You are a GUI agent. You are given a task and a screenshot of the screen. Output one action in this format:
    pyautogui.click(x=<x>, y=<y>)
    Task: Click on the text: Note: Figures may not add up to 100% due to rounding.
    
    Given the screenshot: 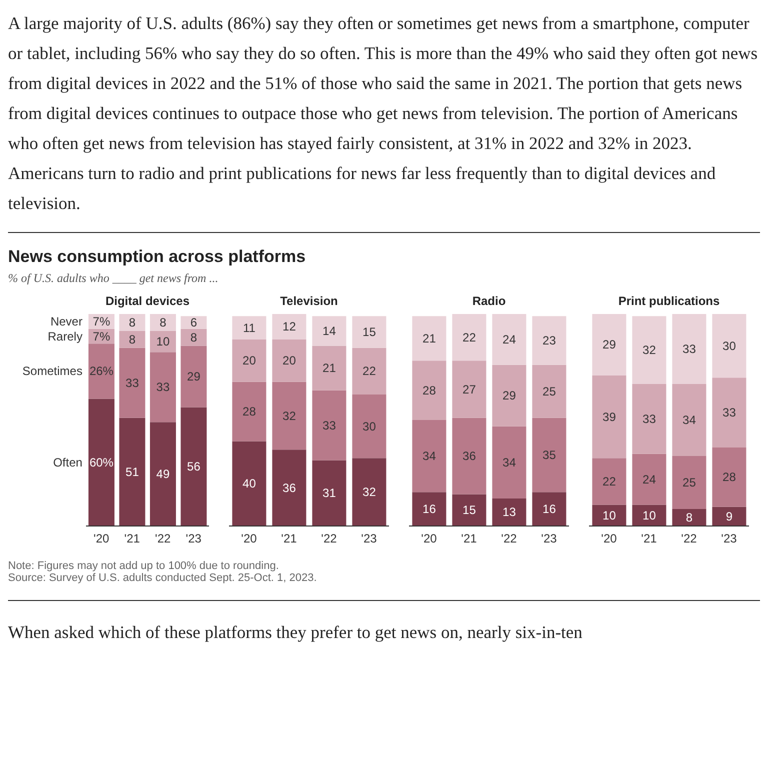 What is the action you would take?
    pyautogui.click(x=144, y=566)
    